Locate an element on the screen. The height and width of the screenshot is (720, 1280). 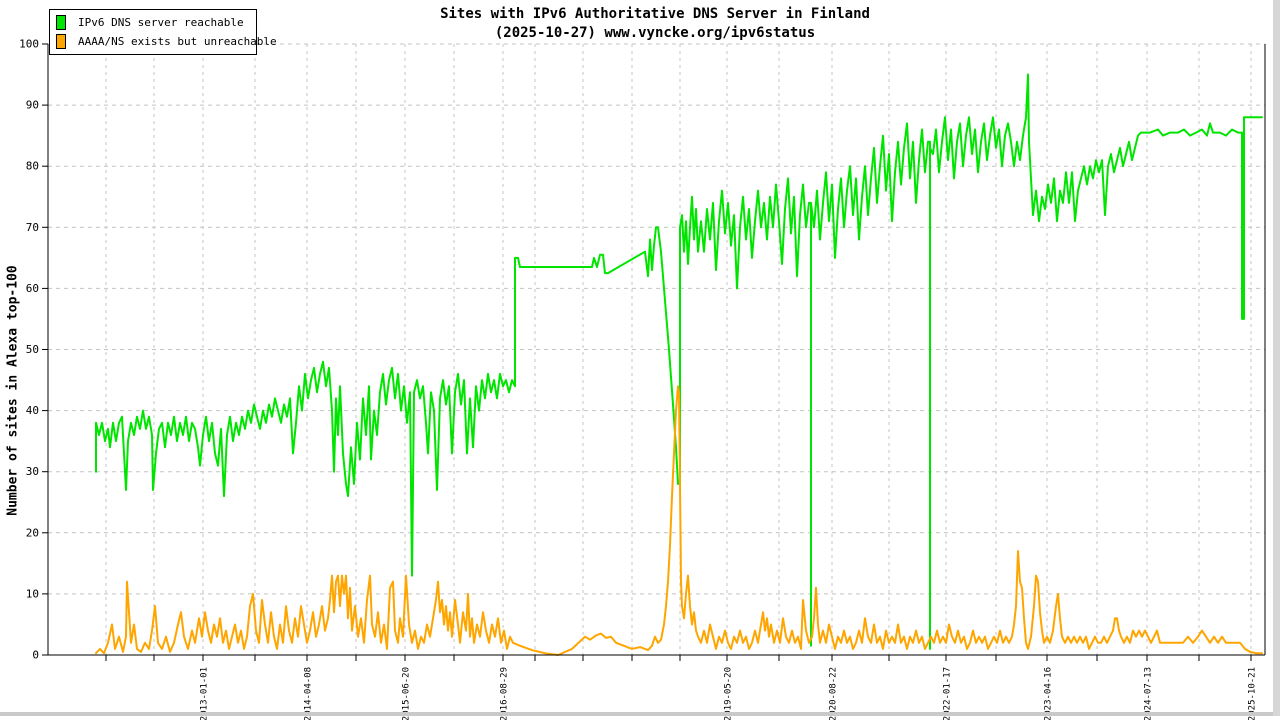
legend-row-reachable: IPv6 DNS server reachable is located at coordinates (153, 22).